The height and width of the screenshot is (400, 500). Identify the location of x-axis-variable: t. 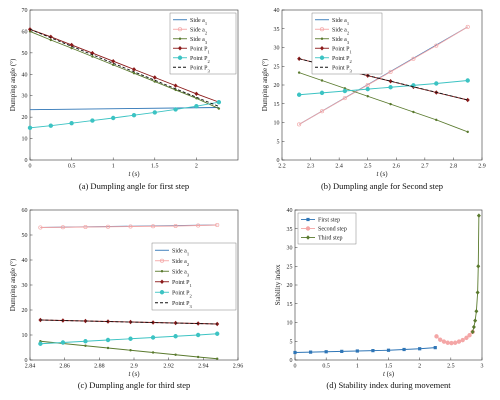
(129, 374).